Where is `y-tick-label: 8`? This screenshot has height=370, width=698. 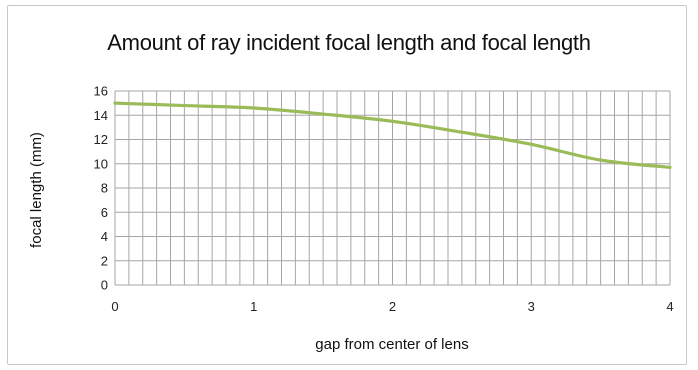
y-tick-label: 8 is located at coordinates (104, 188).